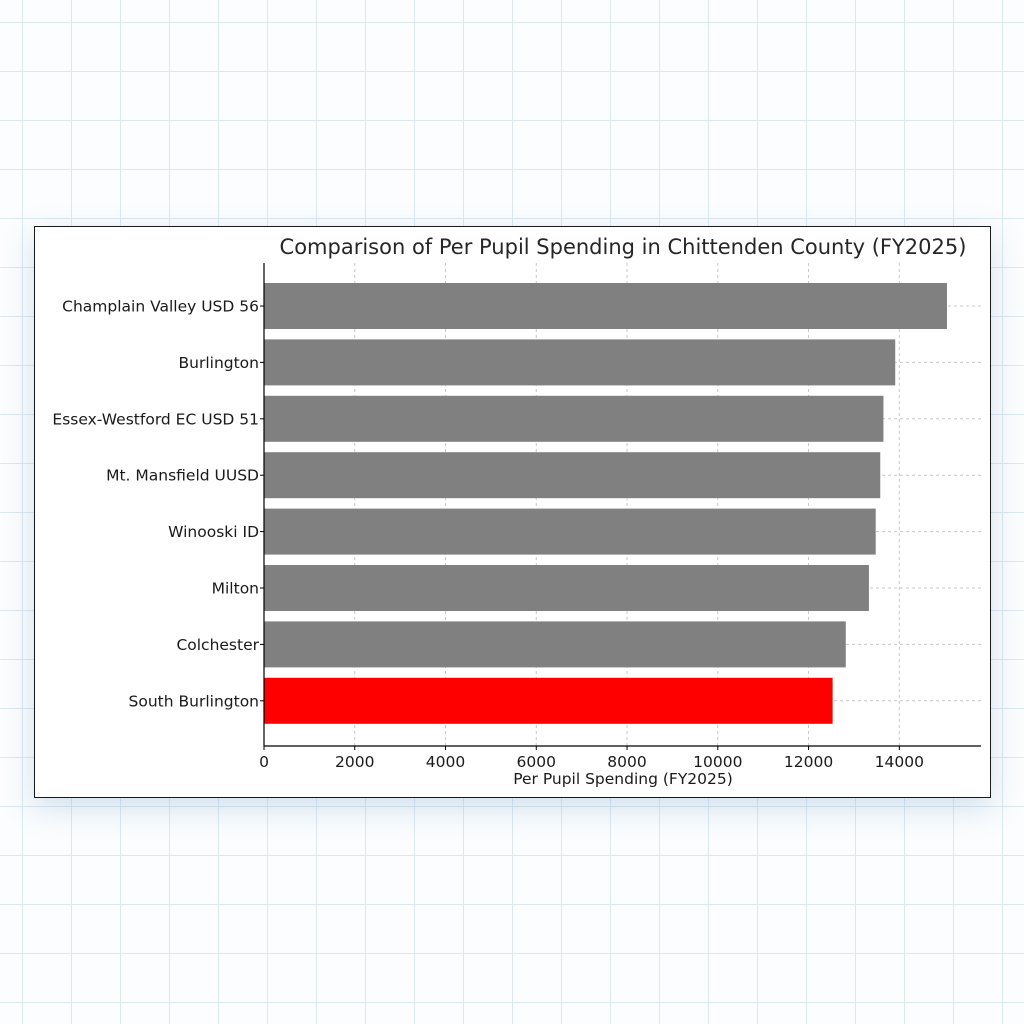 Image resolution: width=1024 pixels, height=1024 pixels. Describe the element at coordinates (354, 762) in the screenshot. I see `x-tick-label-1: 2000` at that location.